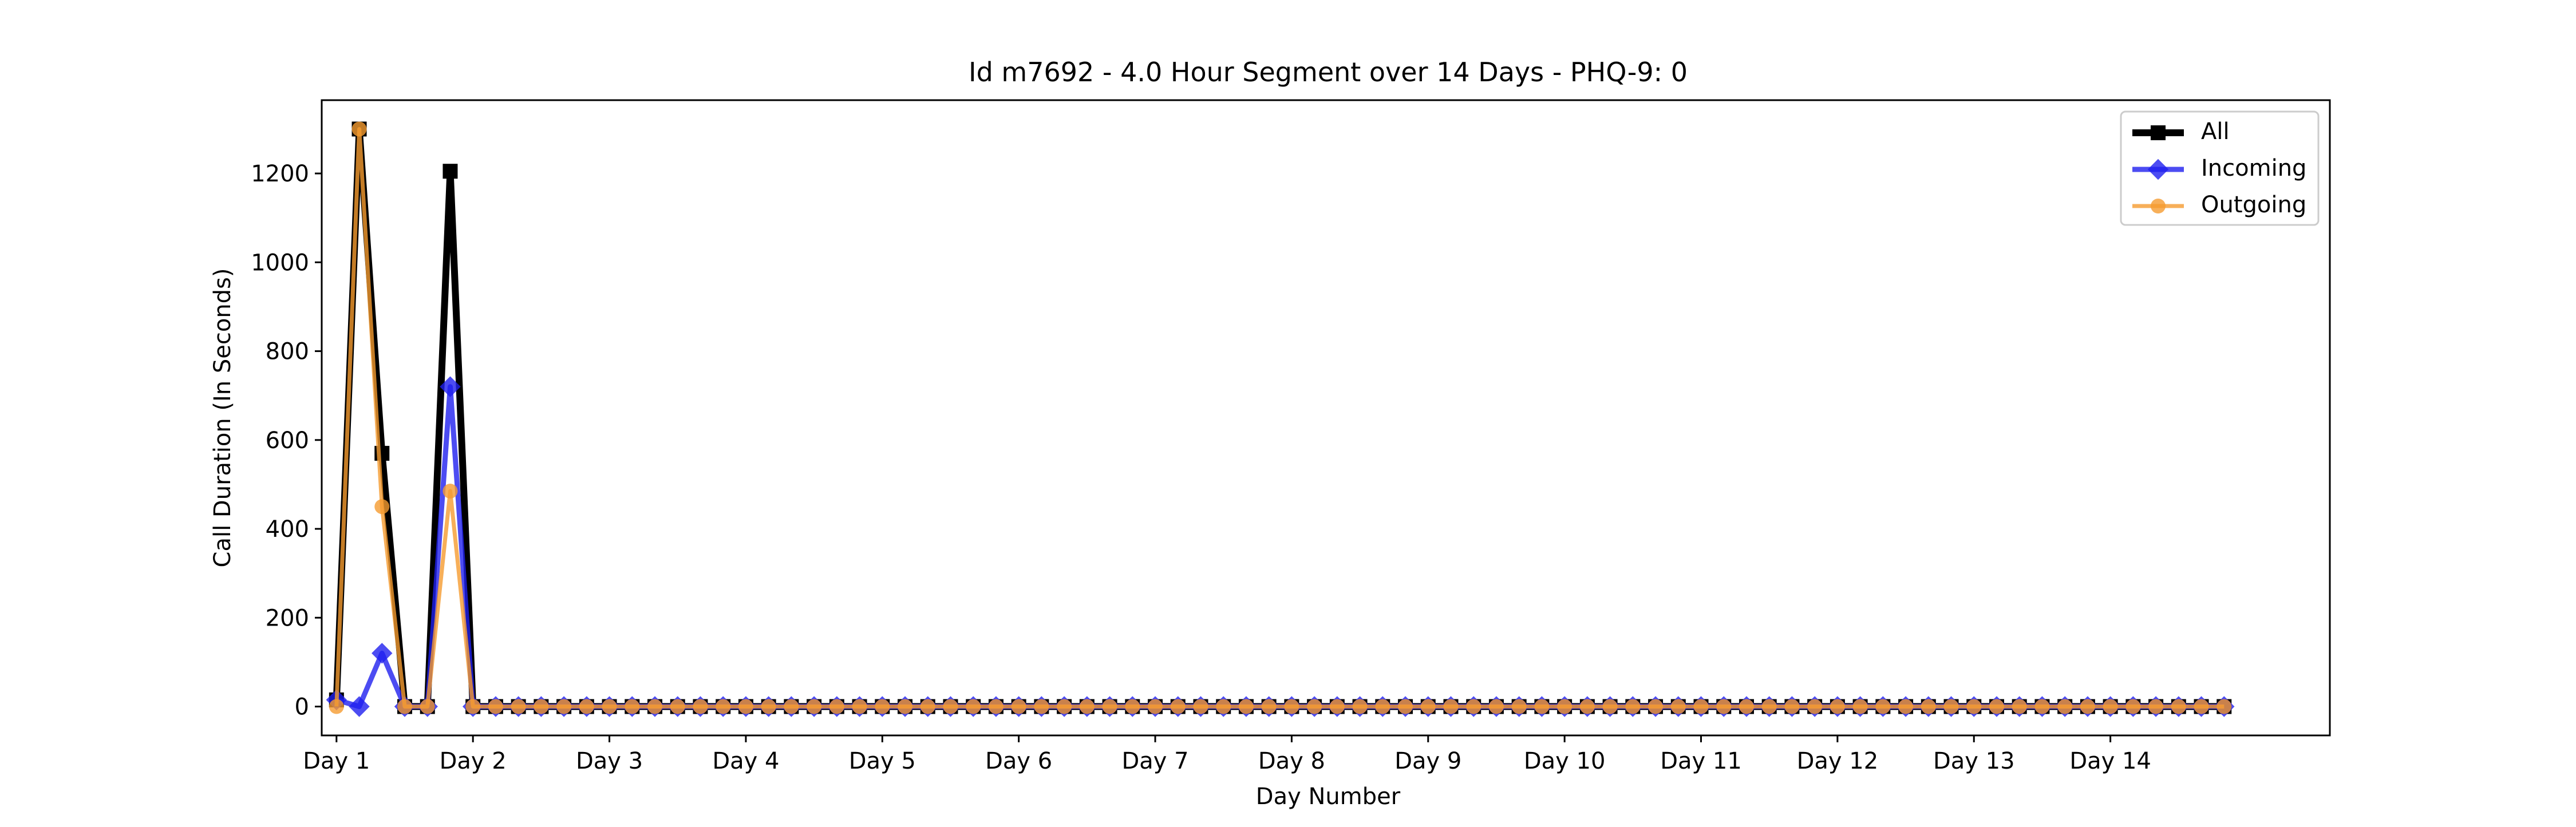 The height and width of the screenshot is (827, 2576). Describe the element at coordinates (1018, 761) in the screenshot. I see `x-tick-label: Day 6` at that location.